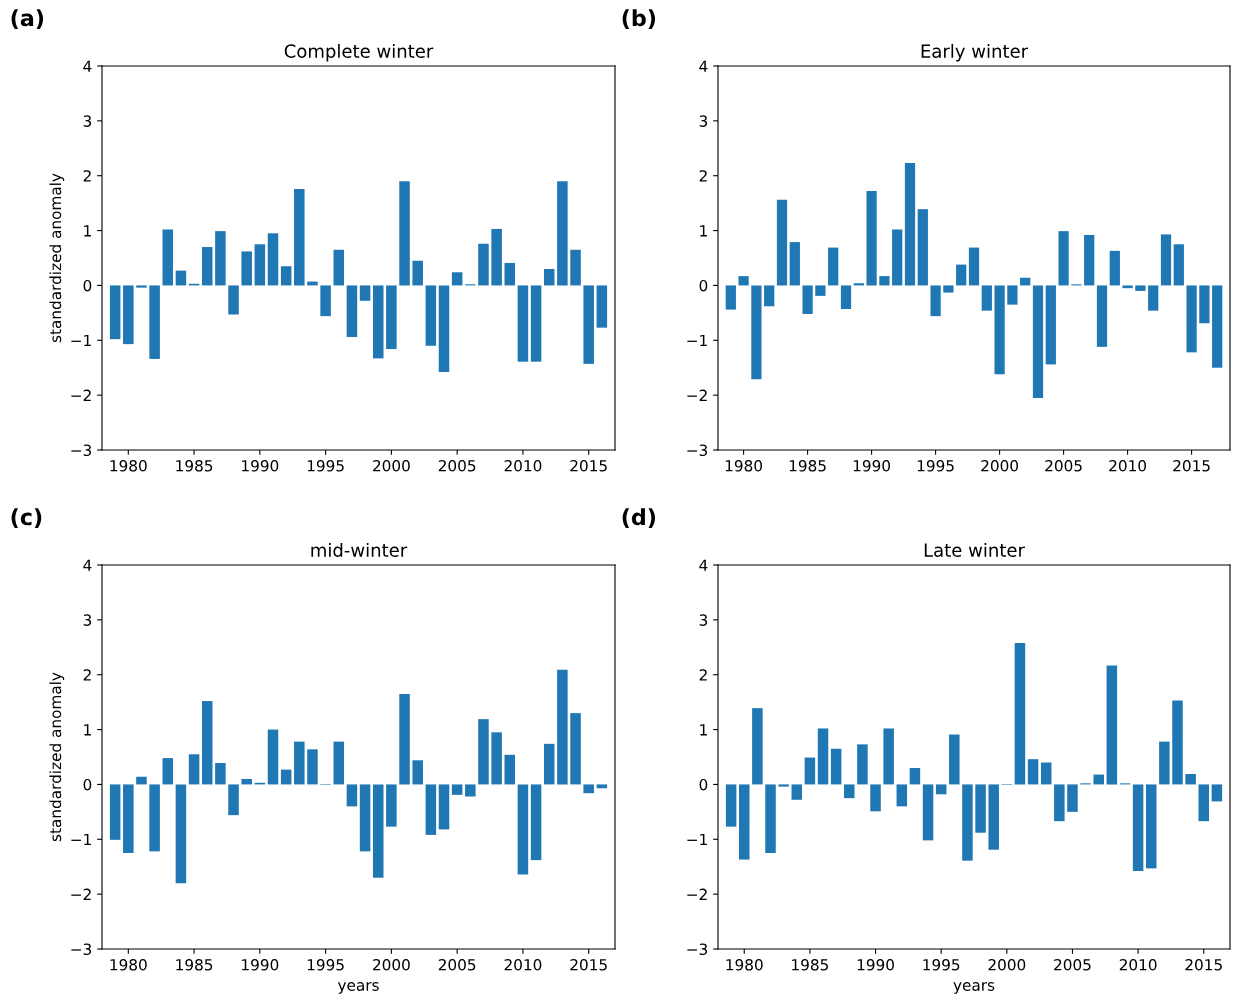  What do you see at coordinates (974, 988) in the screenshot?
I see `x-axis-title: years` at bounding box center [974, 988].